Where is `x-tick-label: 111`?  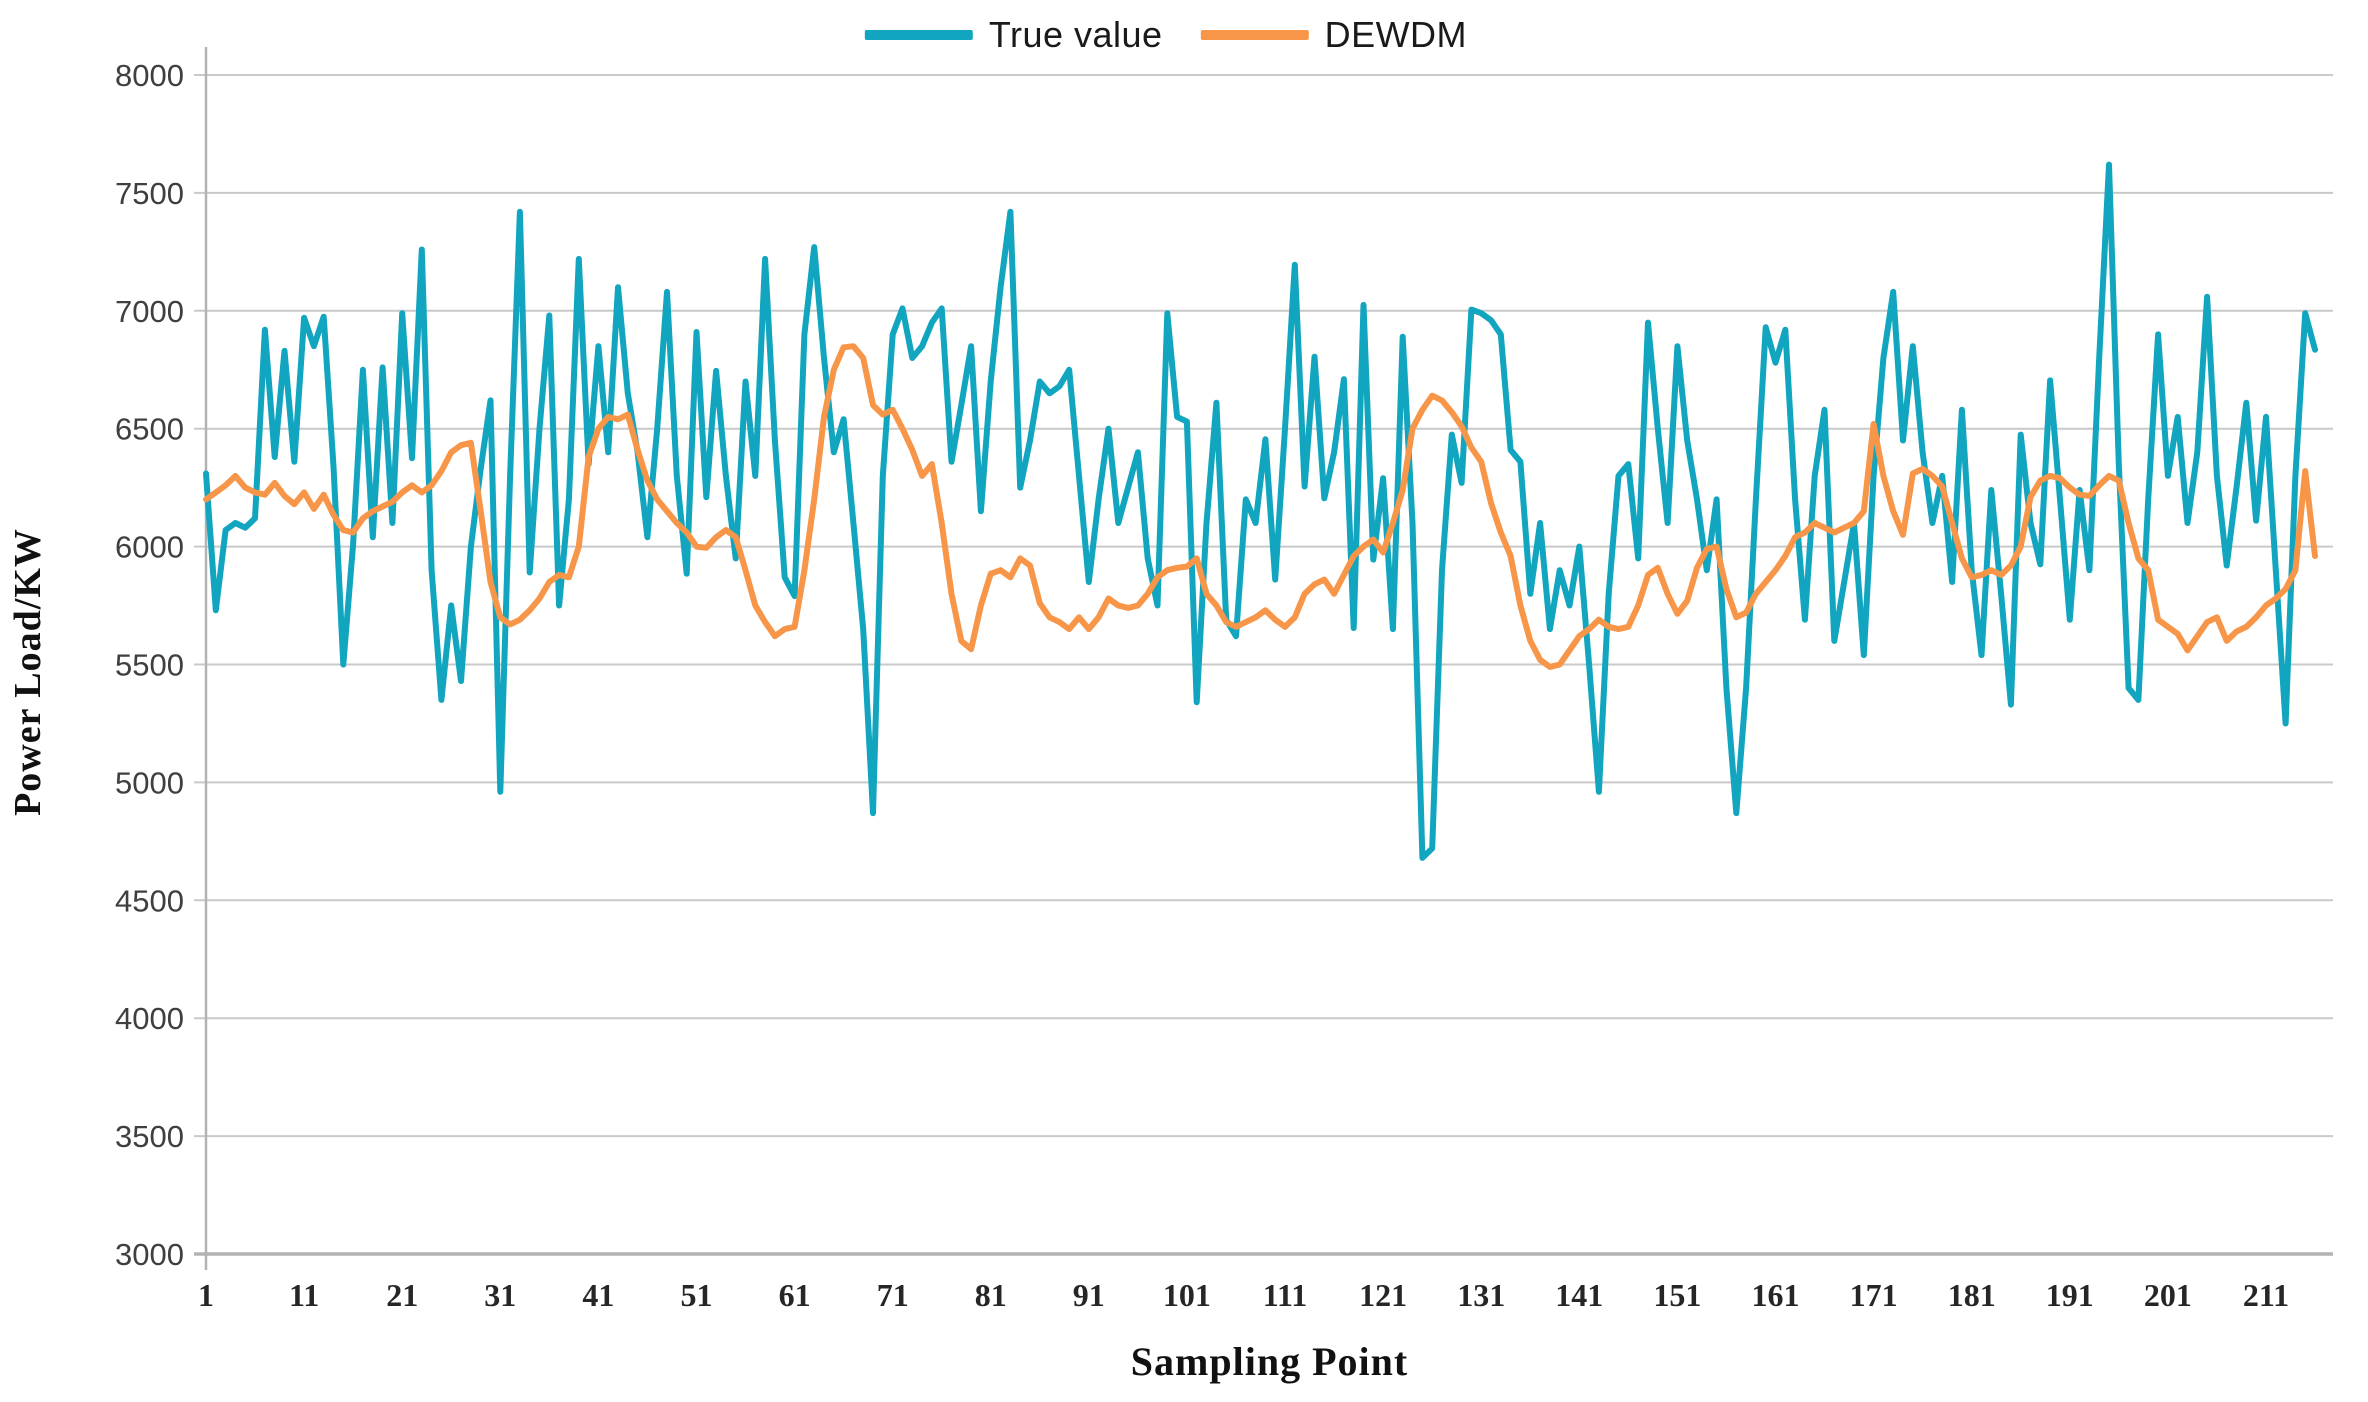 x-tick-label: 111 is located at coordinates (1285, 1295).